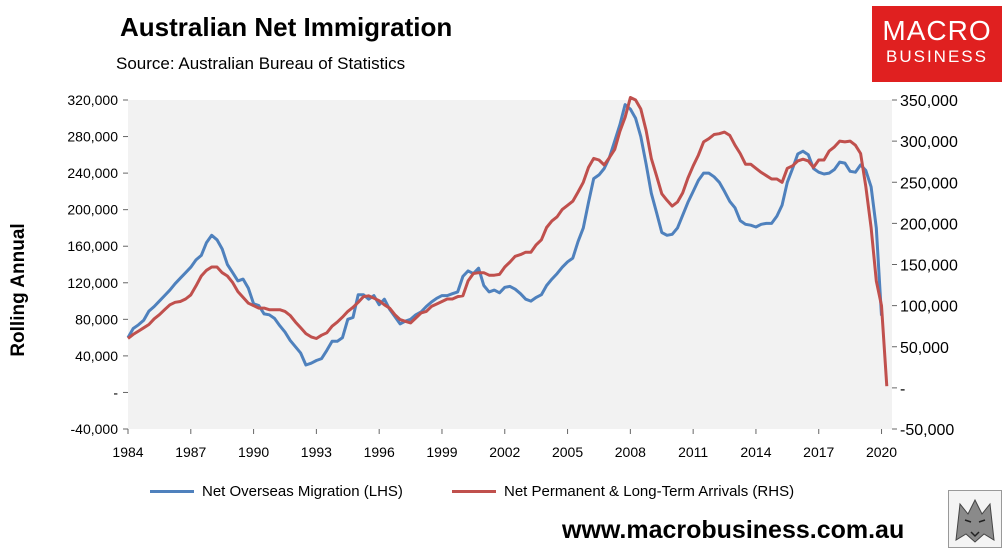  What do you see at coordinates (902, 389) in the screenshot?
I see `right-tick-label: -` at bounding box center [902, 389].